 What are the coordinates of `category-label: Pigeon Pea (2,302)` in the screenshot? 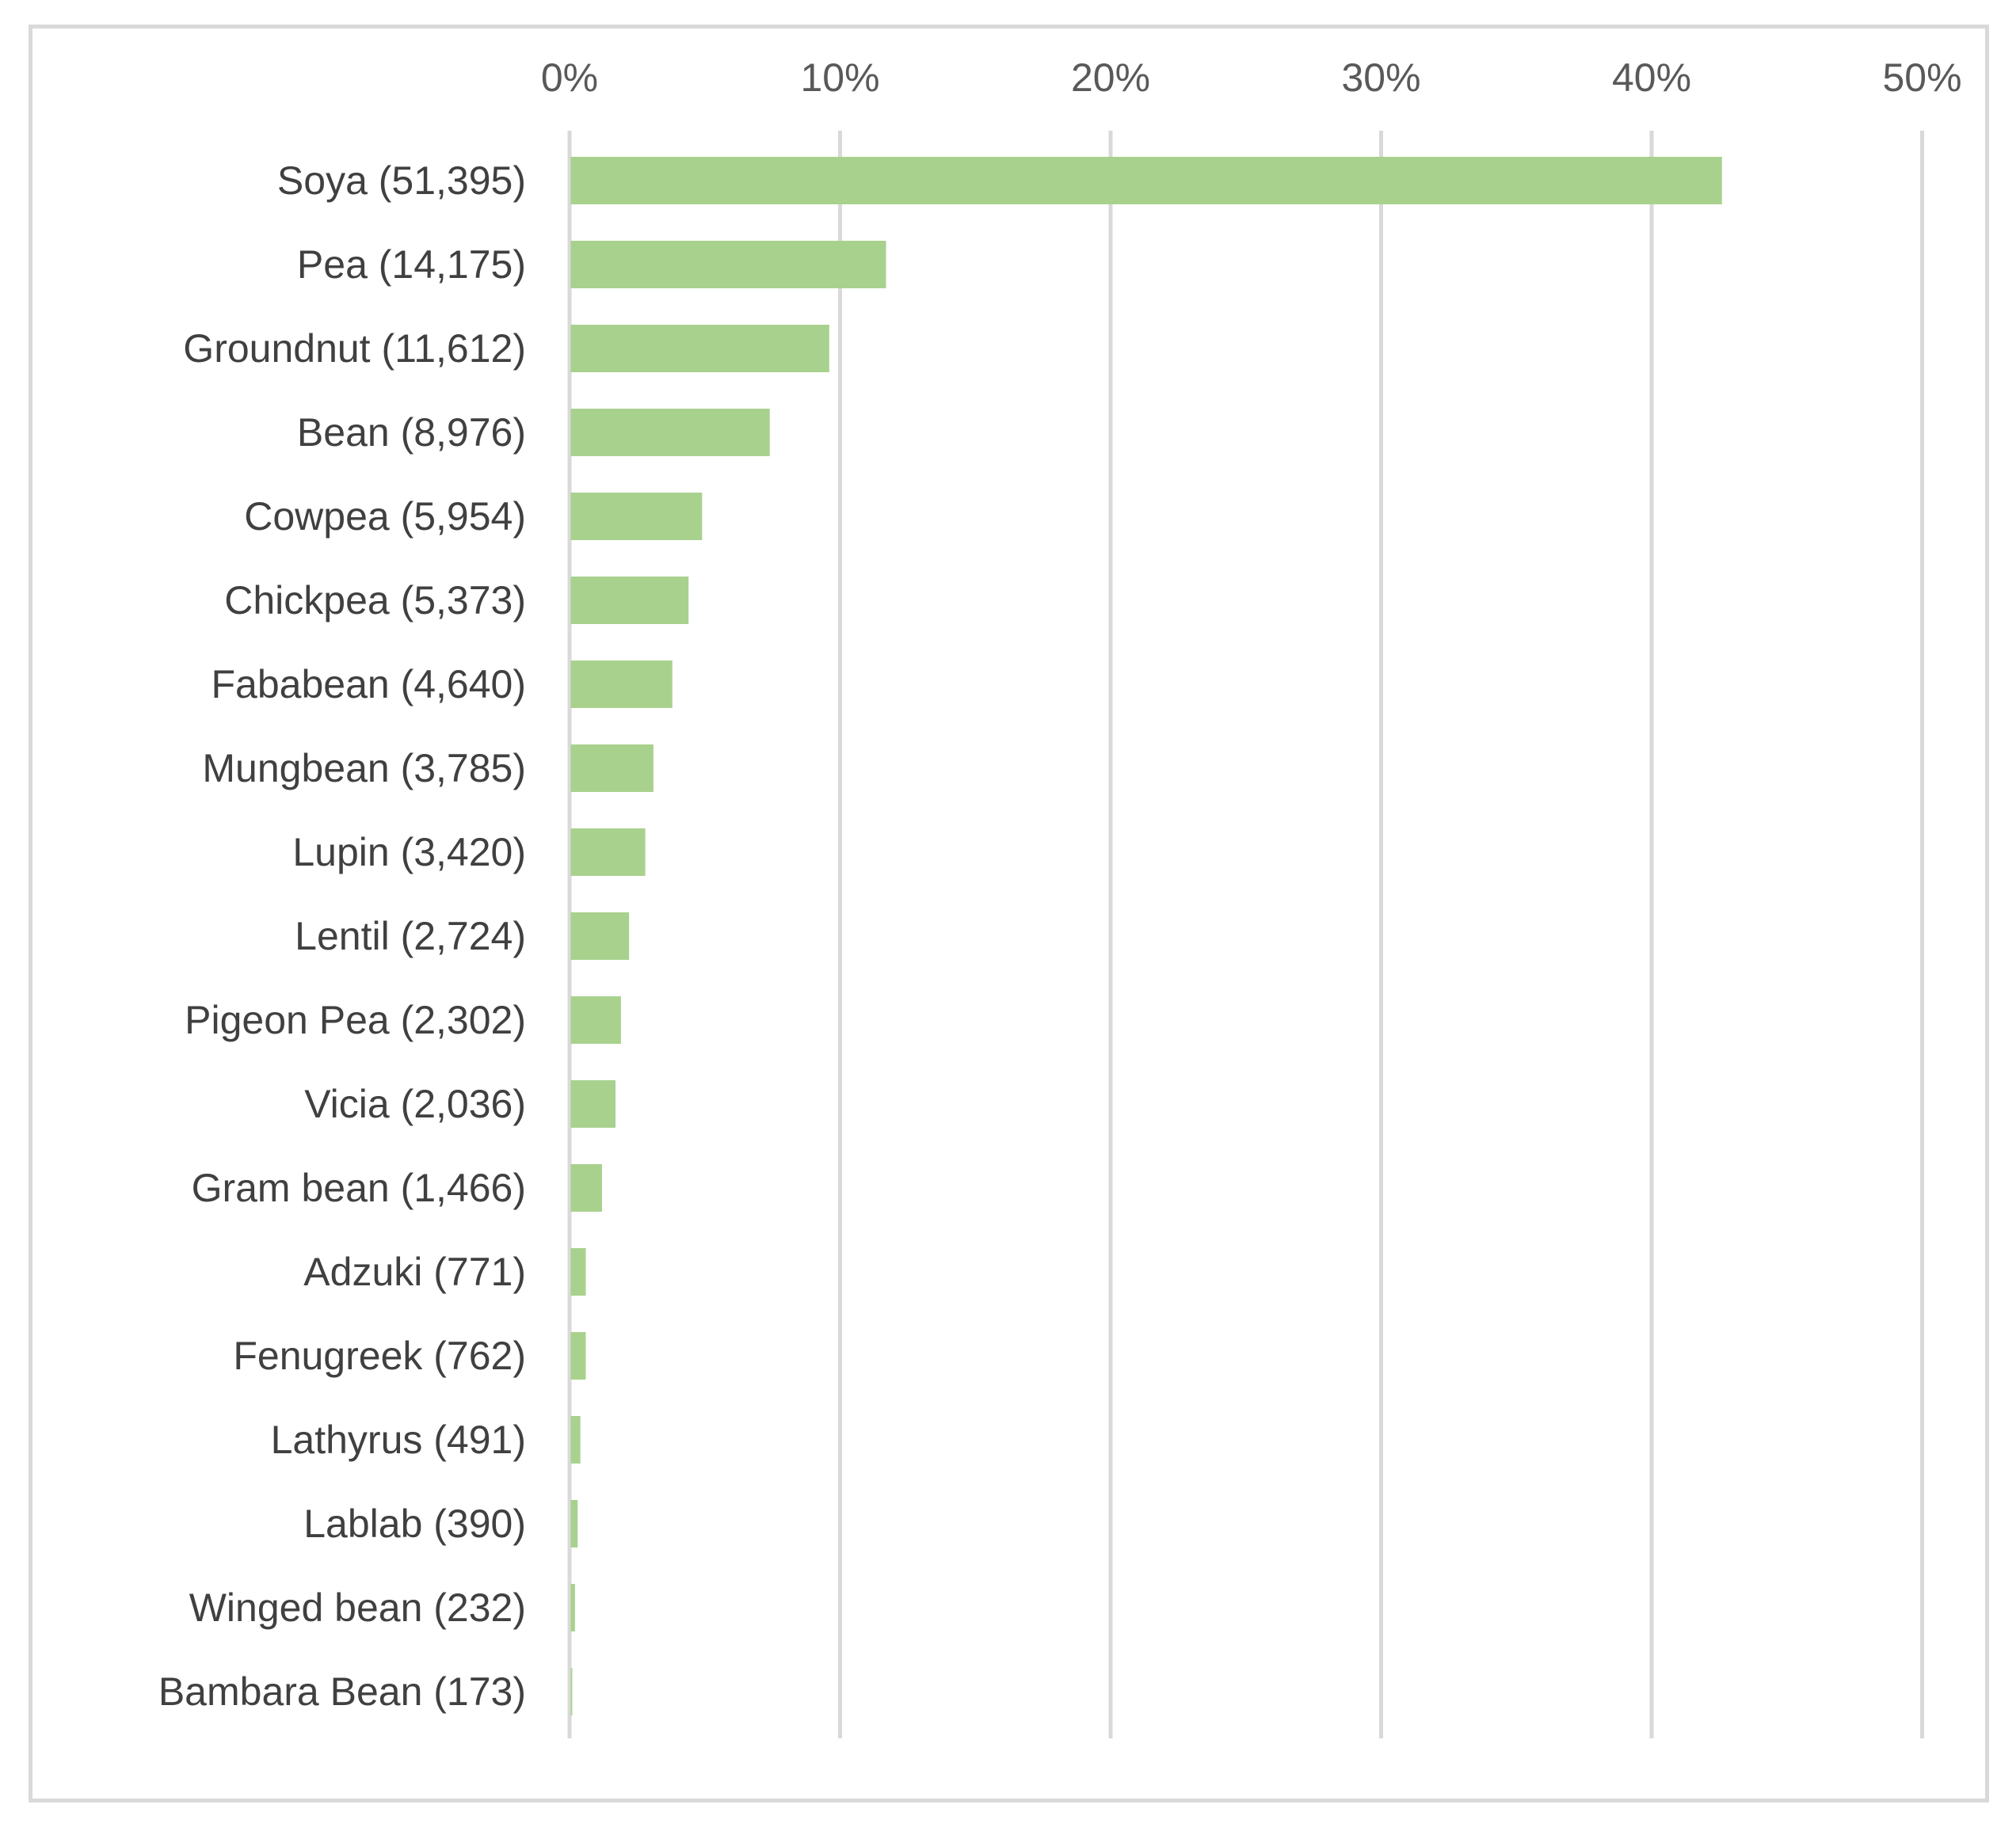 It's located at (356, 1020).